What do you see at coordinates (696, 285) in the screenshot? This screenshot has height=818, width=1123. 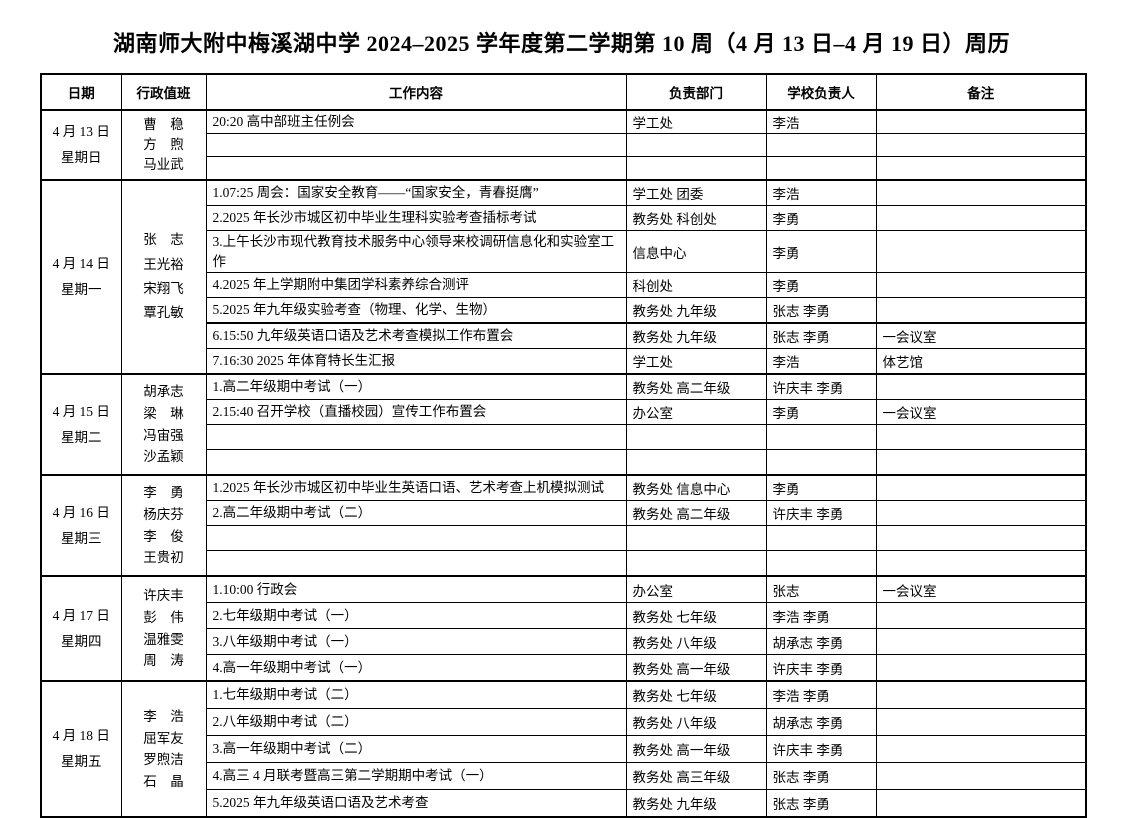 I see `dept-cell: 科创处` at bounding box center [696, 285].